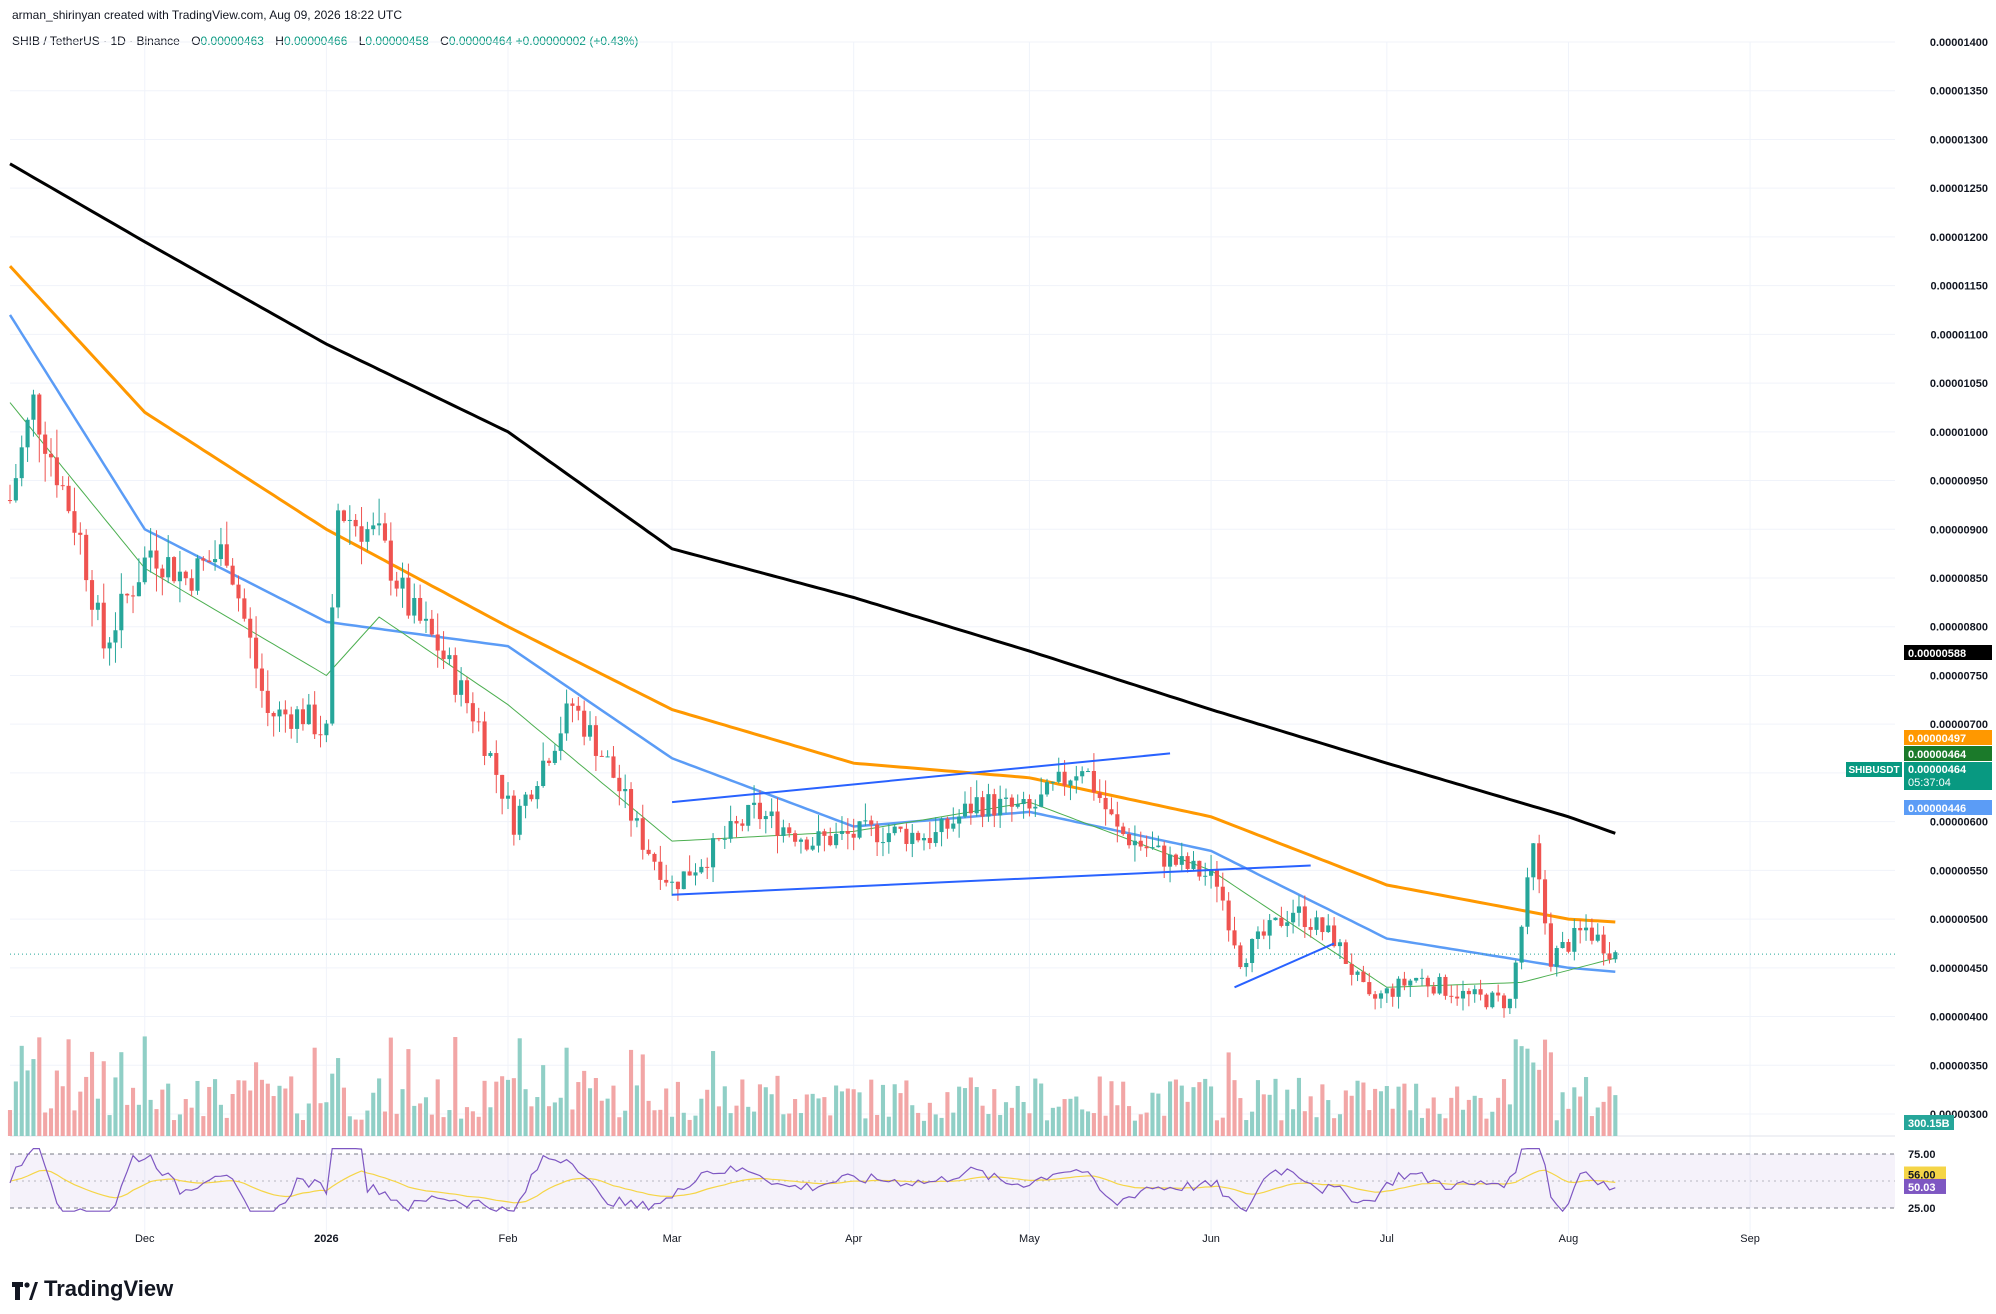 The width and height of the screenshot is (1996, 1314). I want to click on tradingview-logo: TradingView, so click(92, 1289).